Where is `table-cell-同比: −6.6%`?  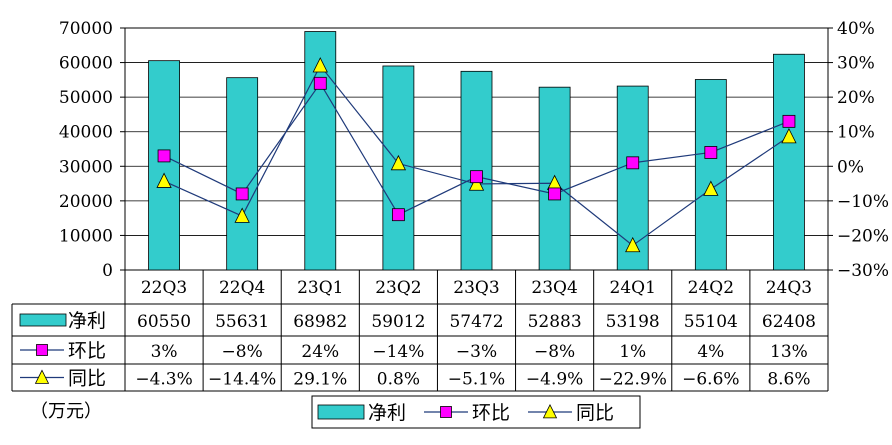 table-cell-同比: −6.6% is located at coordinates (710, 380).